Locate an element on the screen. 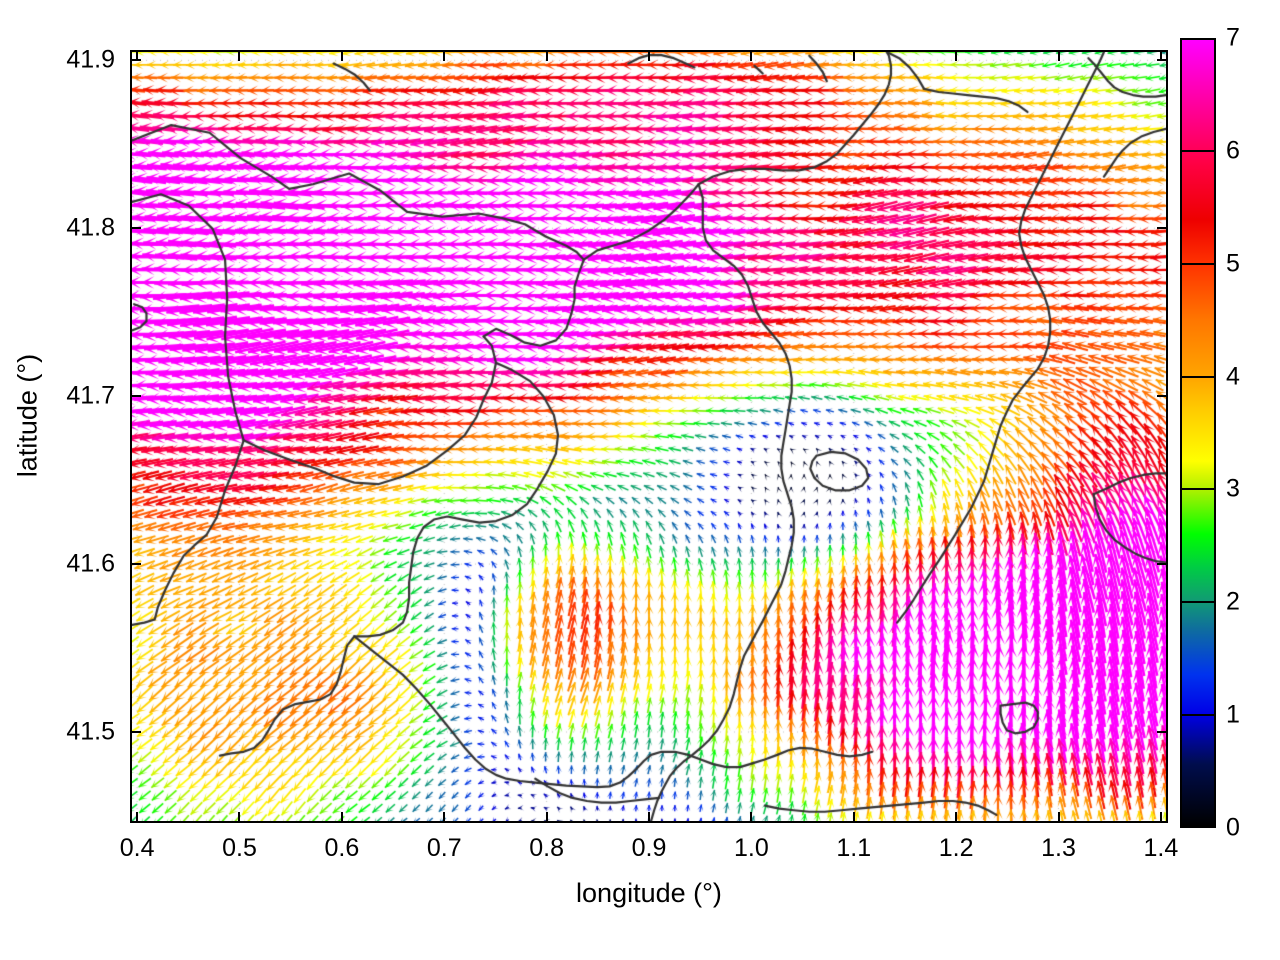 This screenshot has height=960, width=1280. colorbar-tick-label: 6 is located at coordinates (1233, 150).